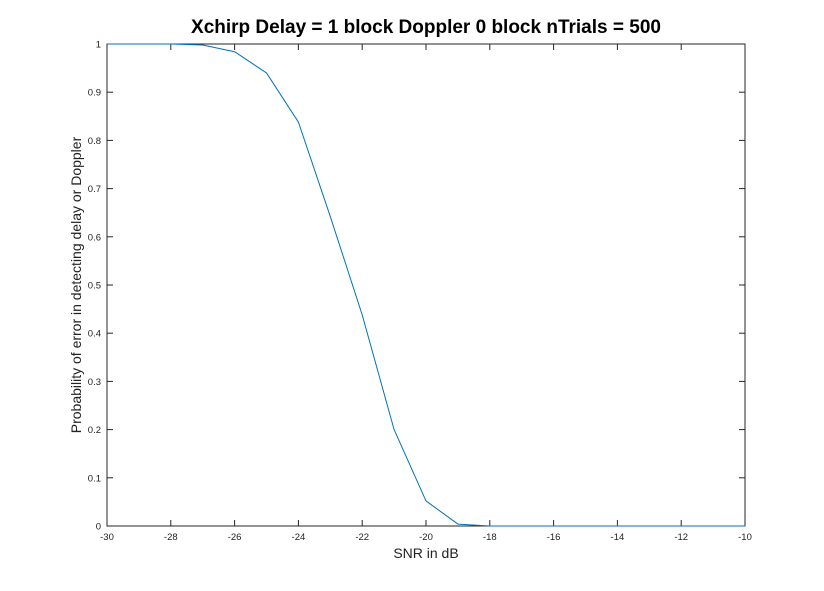  What do you see at coordinates (98, 45) in the screenshot?
I see `y-tick-label: 1` at bounding box center [98, 45].